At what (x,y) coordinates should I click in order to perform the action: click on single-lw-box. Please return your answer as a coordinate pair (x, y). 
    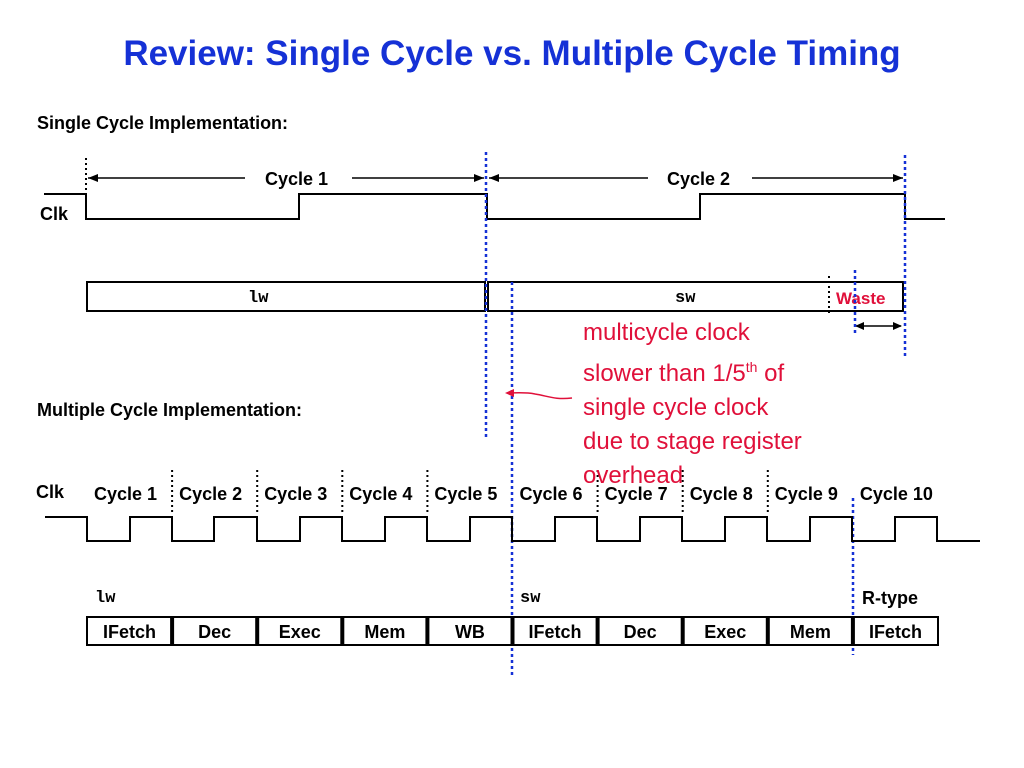
    Looking at the image, I should click on (286, 296).